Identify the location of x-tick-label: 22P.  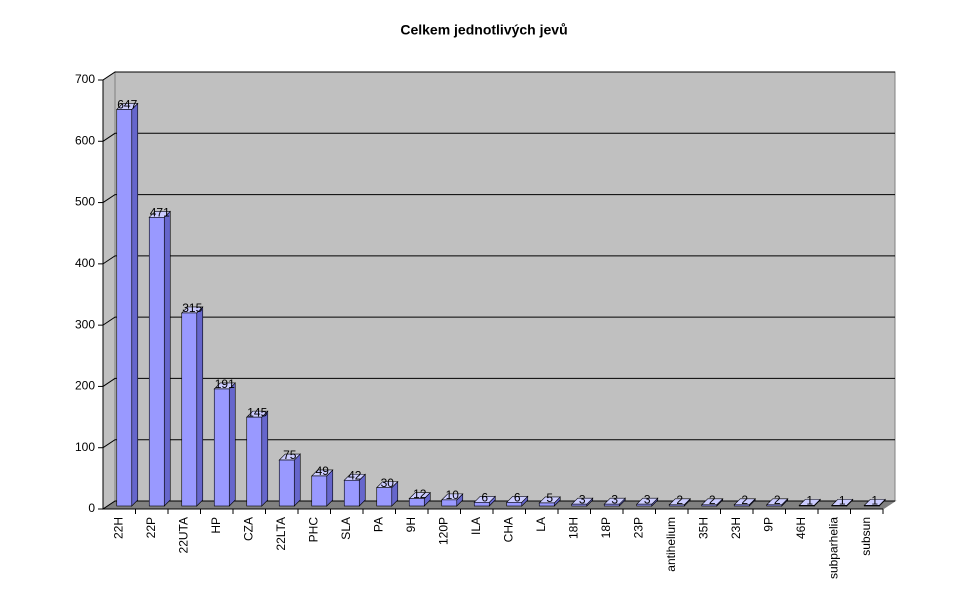
(151, 527).